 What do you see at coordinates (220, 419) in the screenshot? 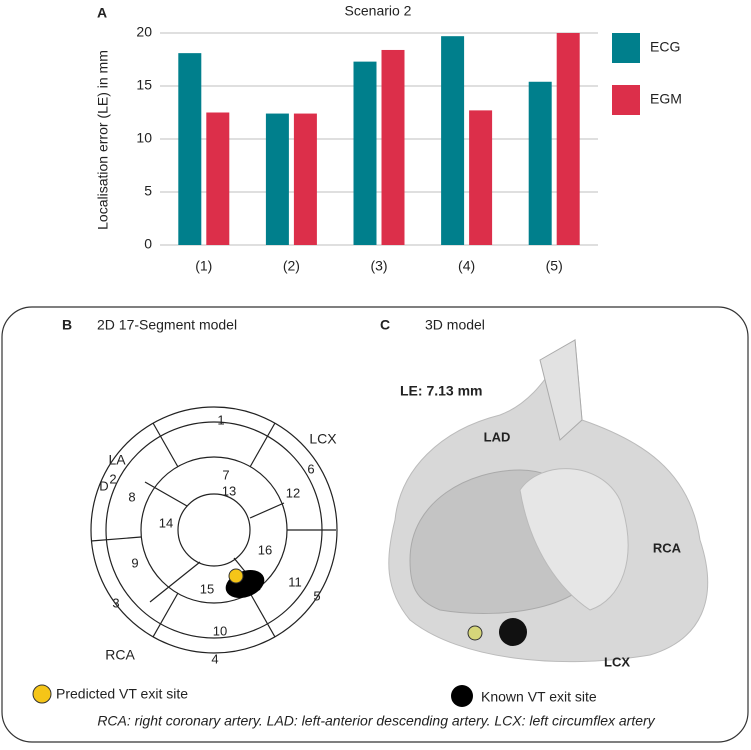
I see `segment-label: 1` at bounding box center [220, 419].